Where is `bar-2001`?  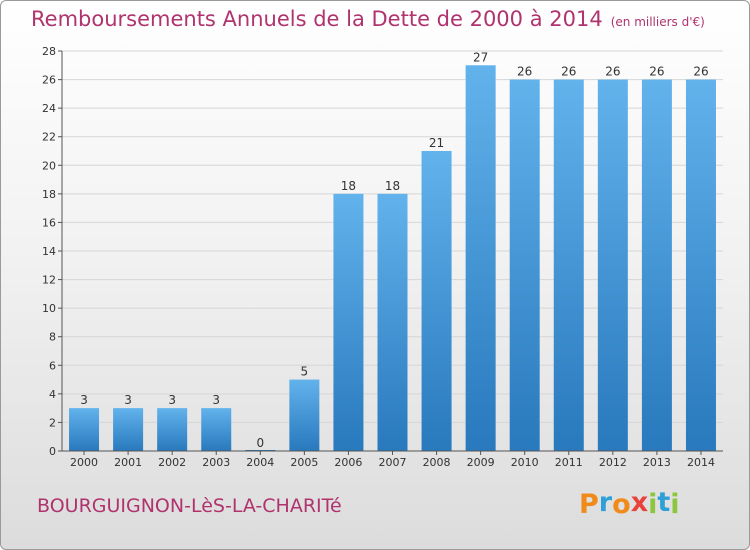
bar-2001 is located at coordinates (128, 429).